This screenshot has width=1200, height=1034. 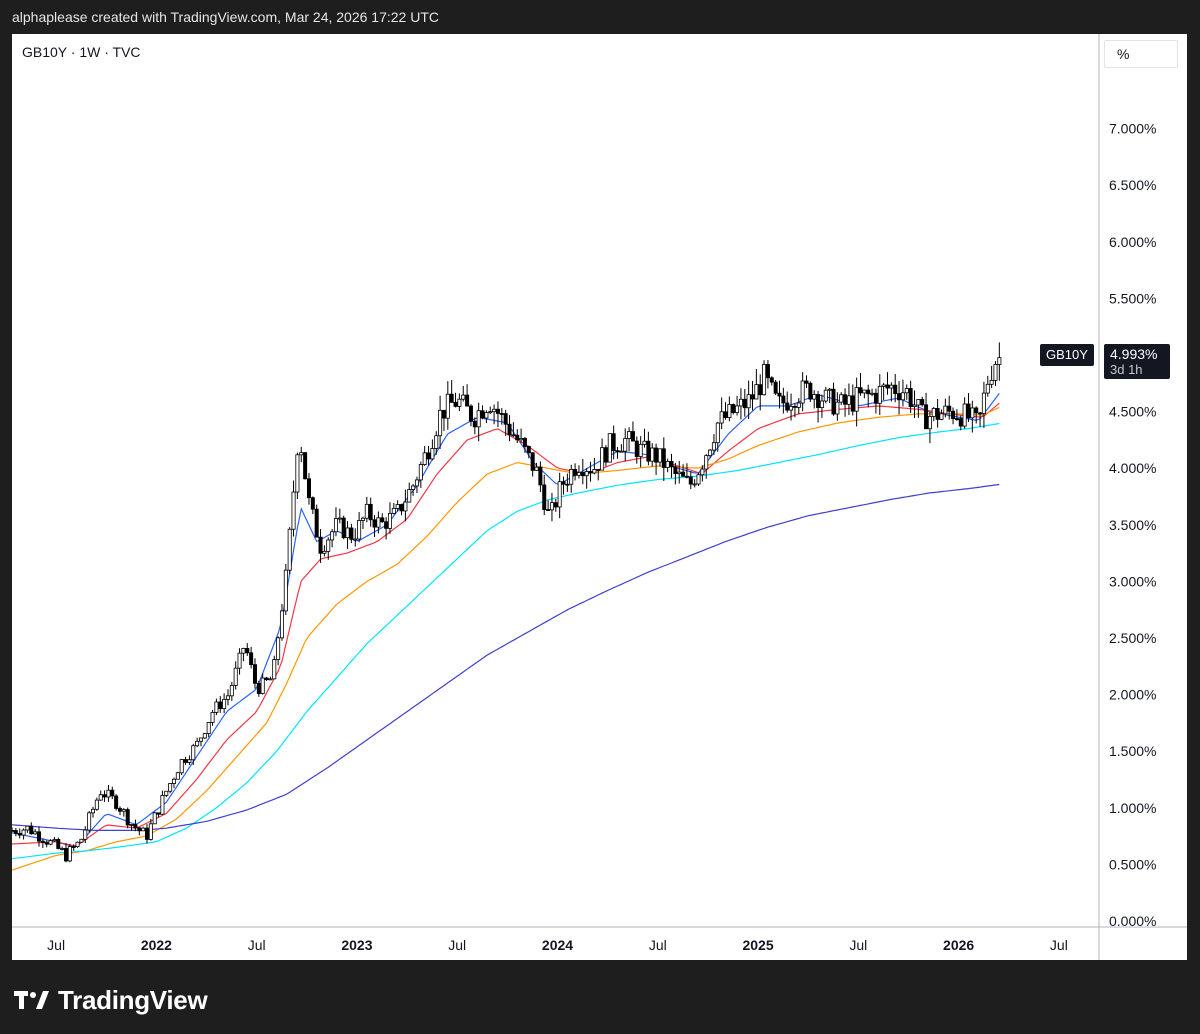 What do you see at coordinates (156, 945) in the screenshot?
I see `x-tick-label: 2022` at bounding box center [156, 945].